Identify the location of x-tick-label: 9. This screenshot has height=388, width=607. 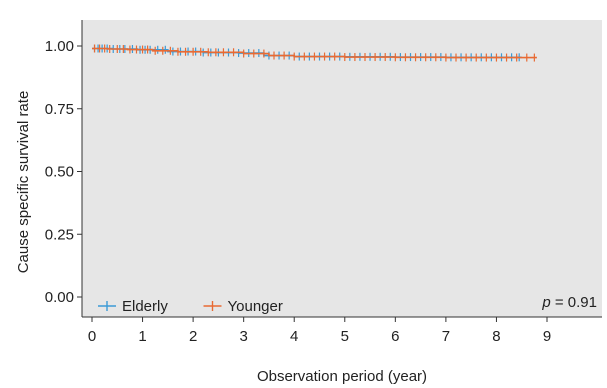
(547, 336).